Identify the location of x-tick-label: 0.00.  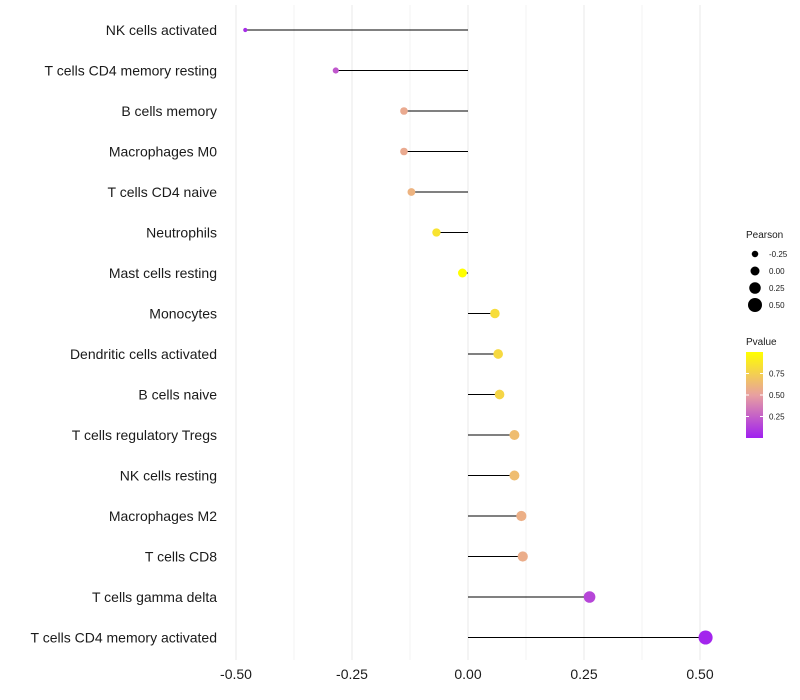
(467, 674).